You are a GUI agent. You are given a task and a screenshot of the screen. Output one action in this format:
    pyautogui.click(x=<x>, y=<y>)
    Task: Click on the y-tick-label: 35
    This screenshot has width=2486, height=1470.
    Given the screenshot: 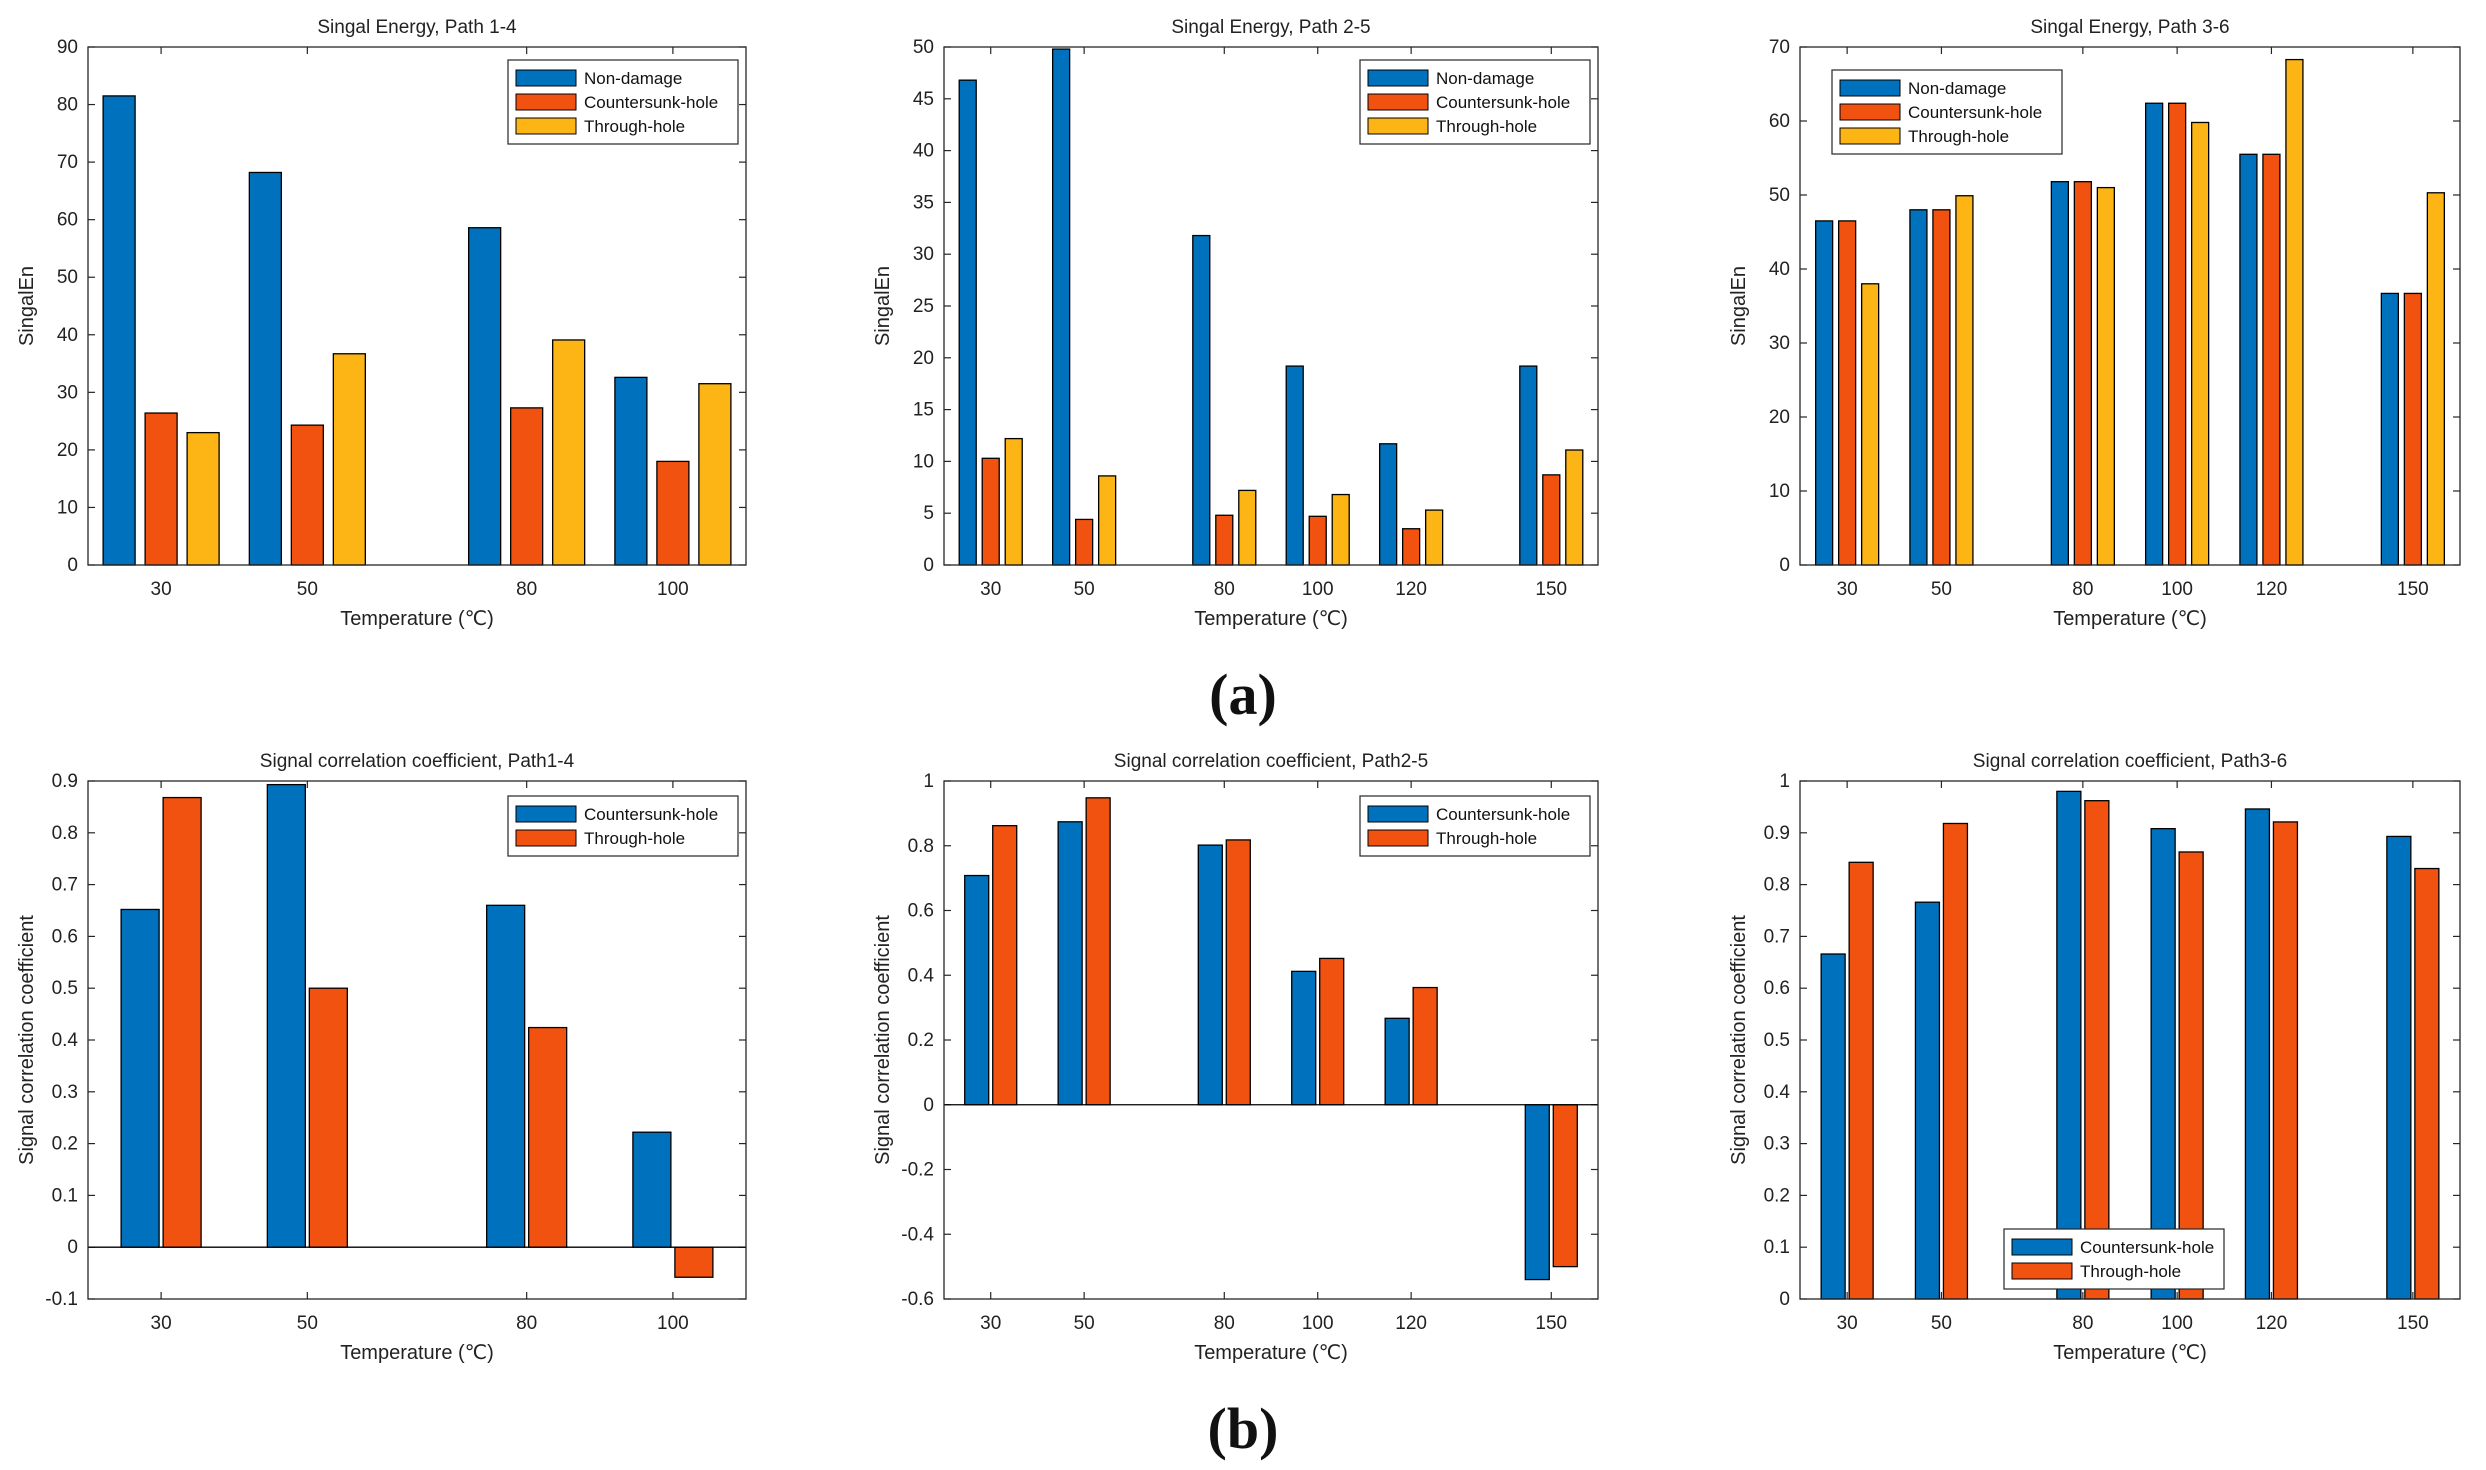 What is the action you would take?
    pyautogui.click(x=923, y=202)
    